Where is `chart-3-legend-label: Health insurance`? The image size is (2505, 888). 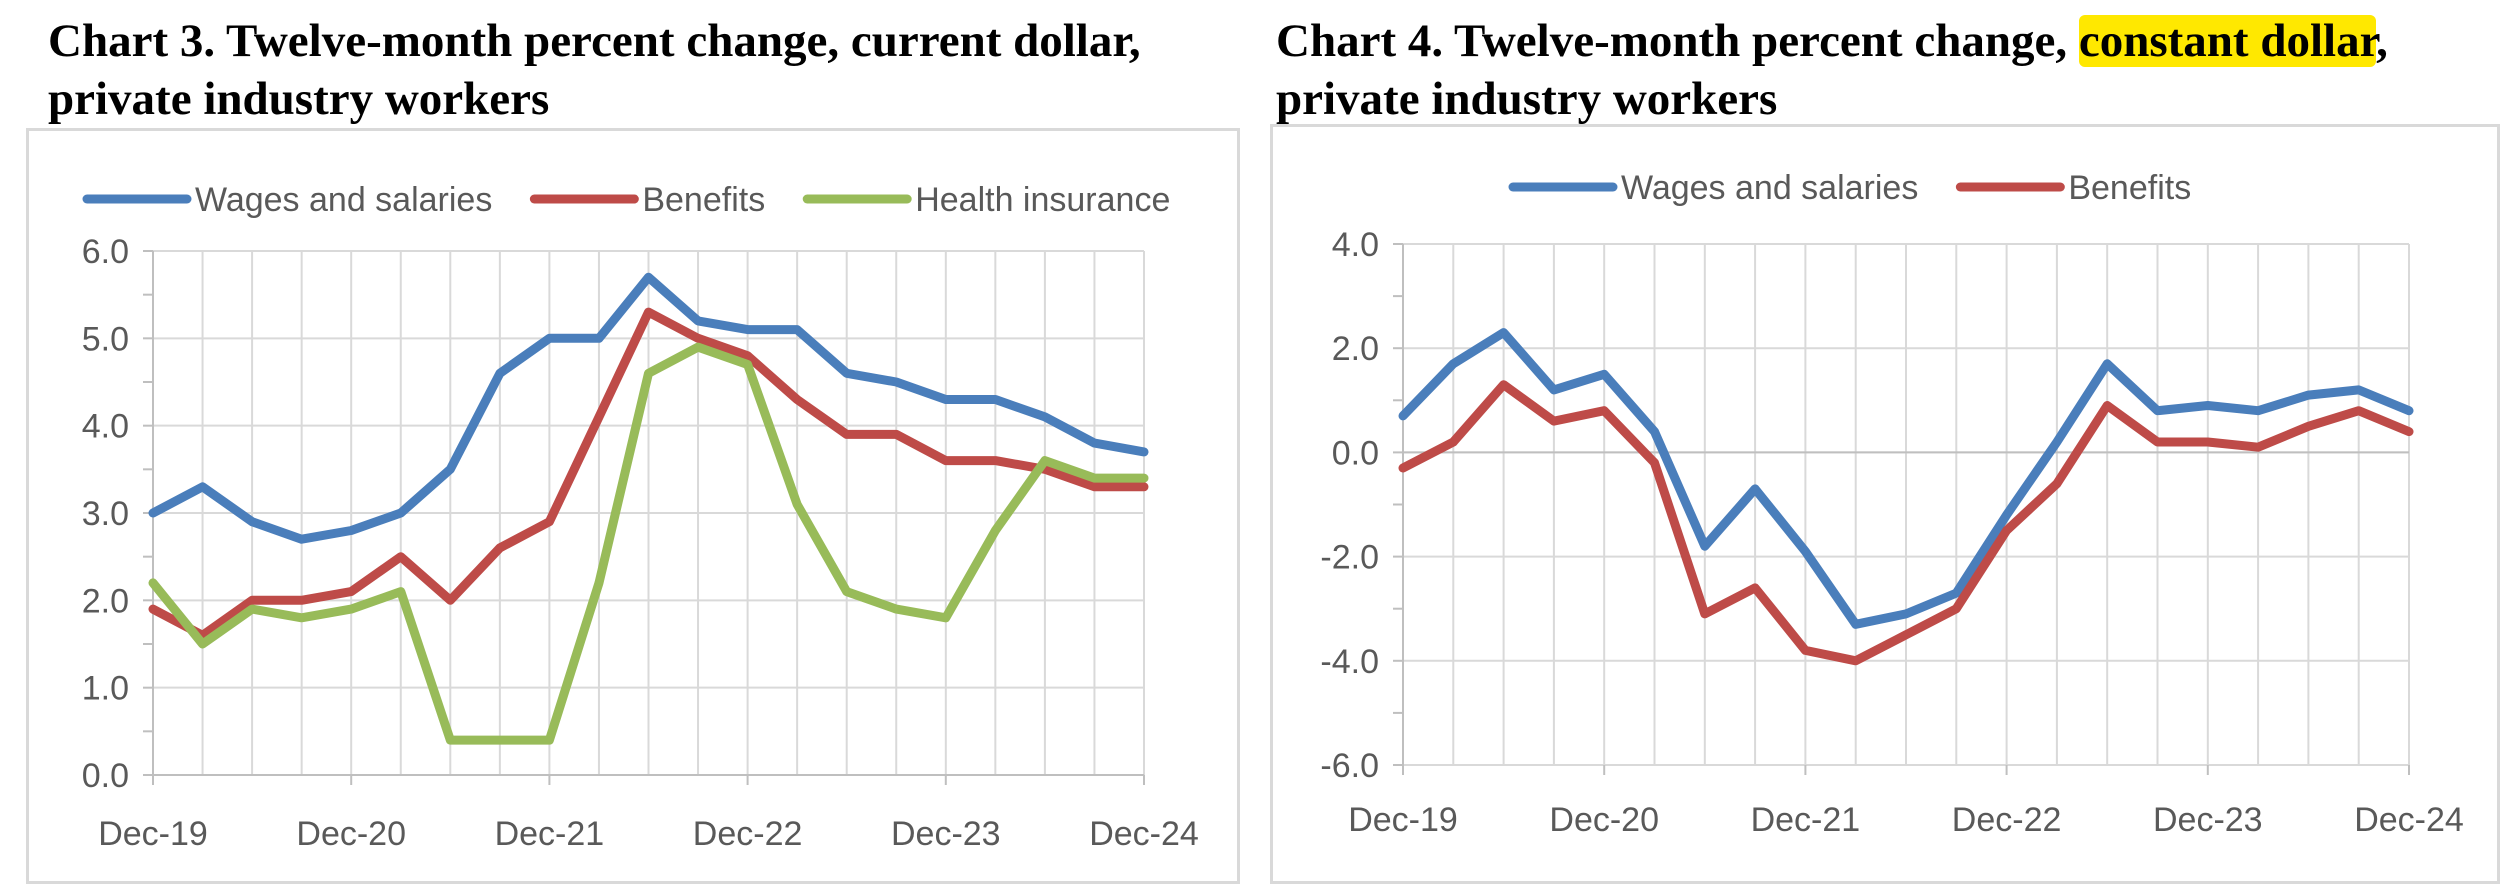 chart-3-legend-label: Health insurance is located at coordinates (1042, 200).